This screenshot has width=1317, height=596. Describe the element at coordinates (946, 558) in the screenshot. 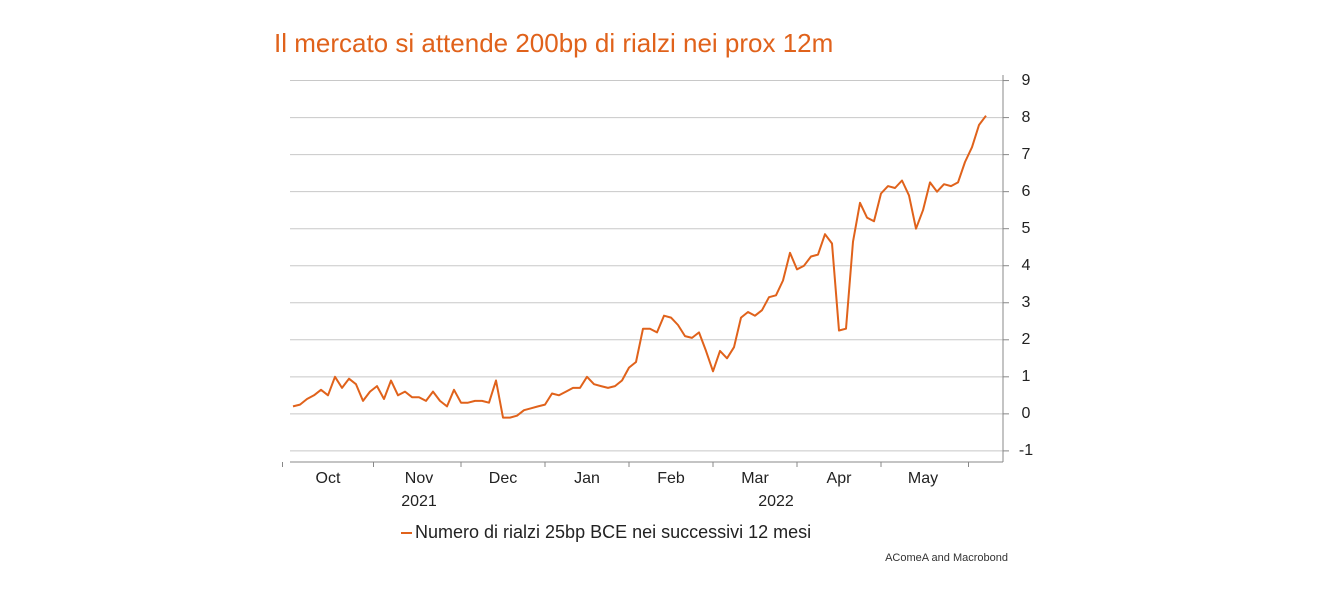

I see `source: AComeA and Macrobond` at that location.